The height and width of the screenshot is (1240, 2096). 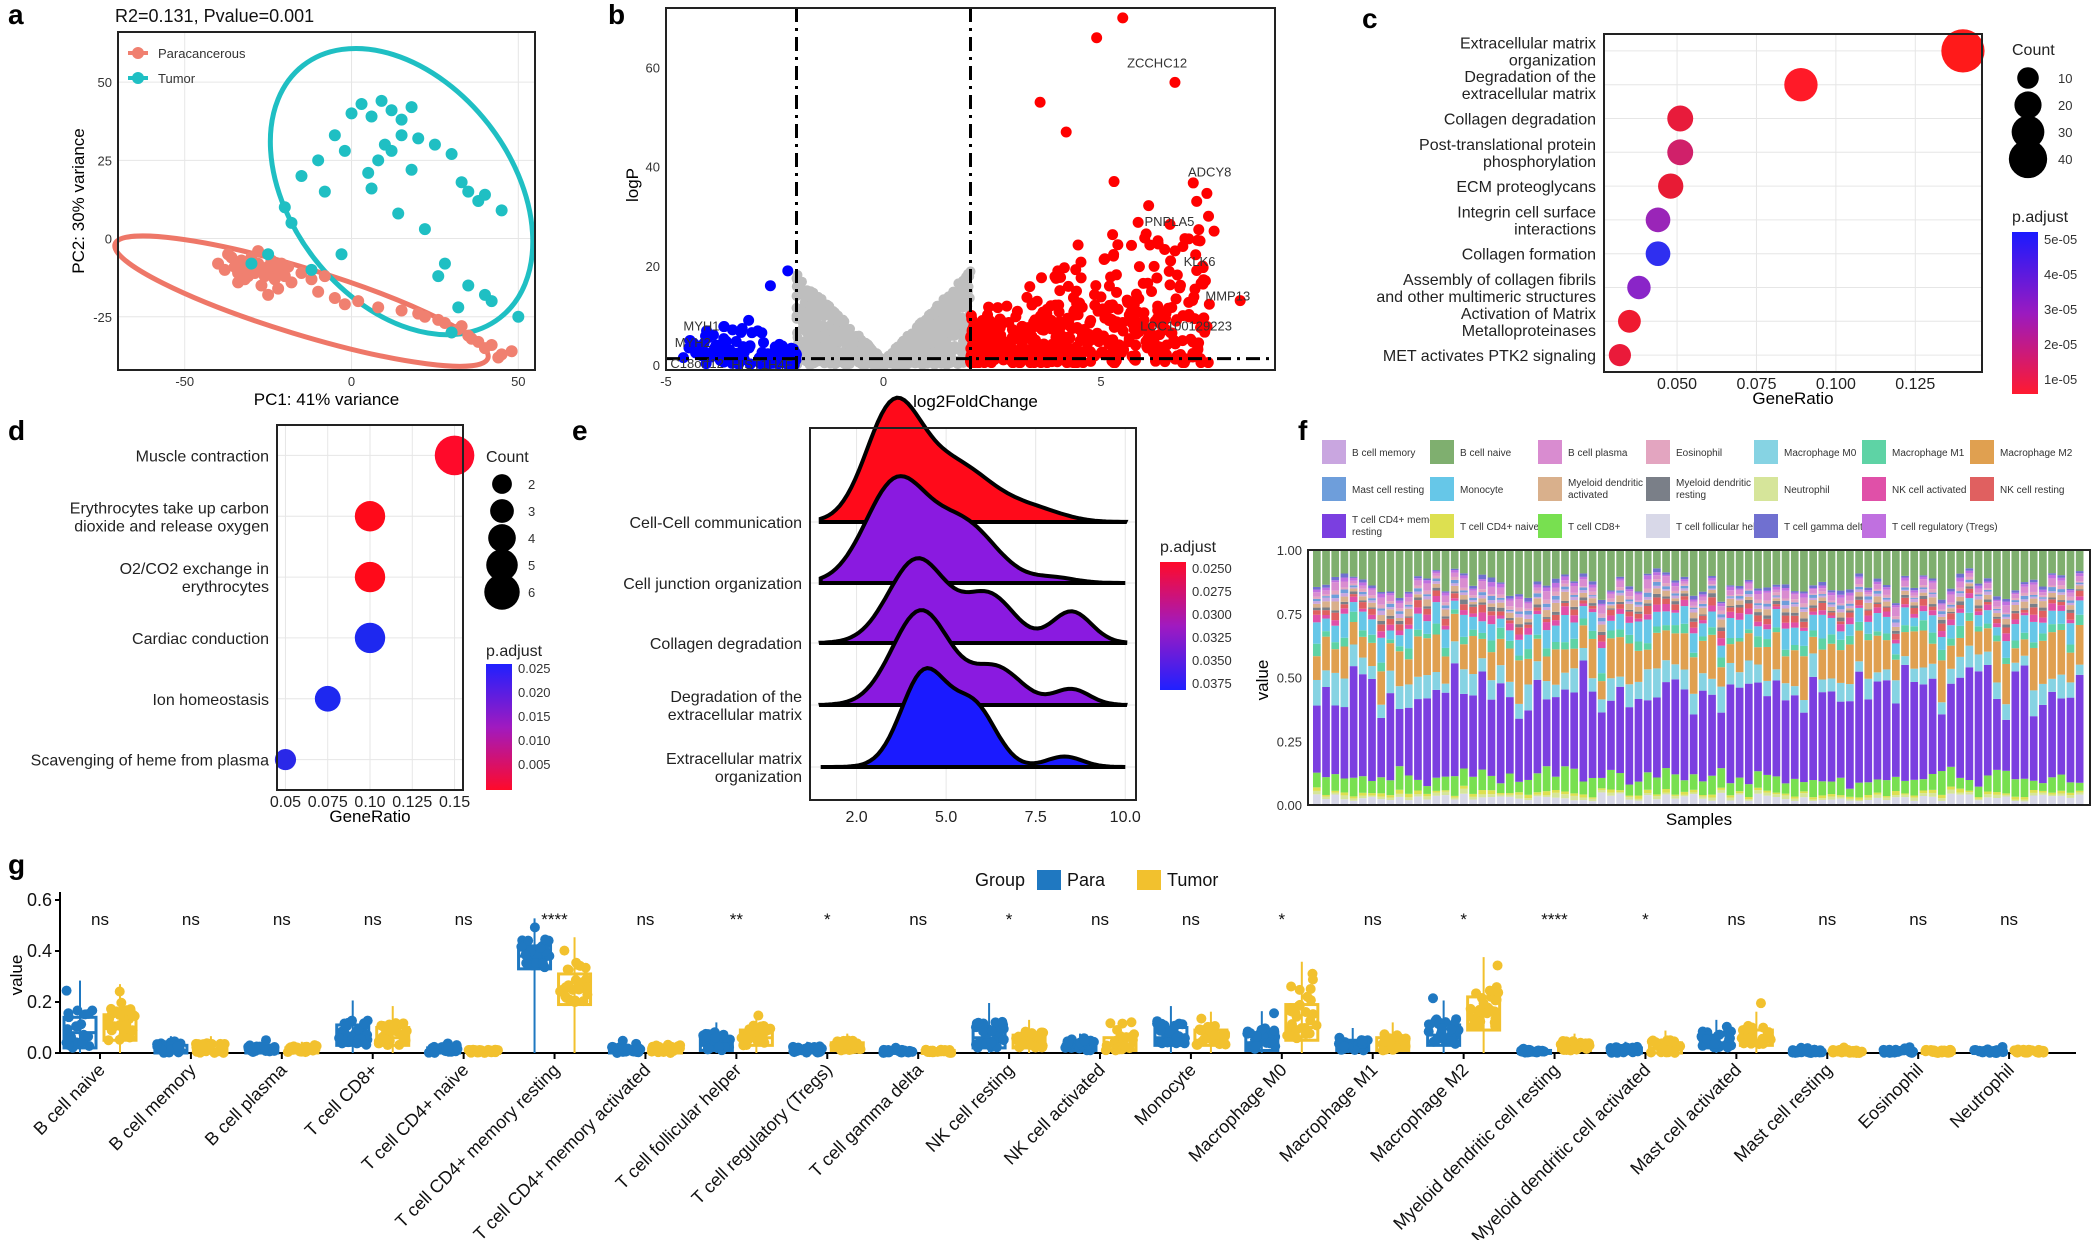 I want to click on category-label: Post-translational protein, so click(x=1507, y=145).